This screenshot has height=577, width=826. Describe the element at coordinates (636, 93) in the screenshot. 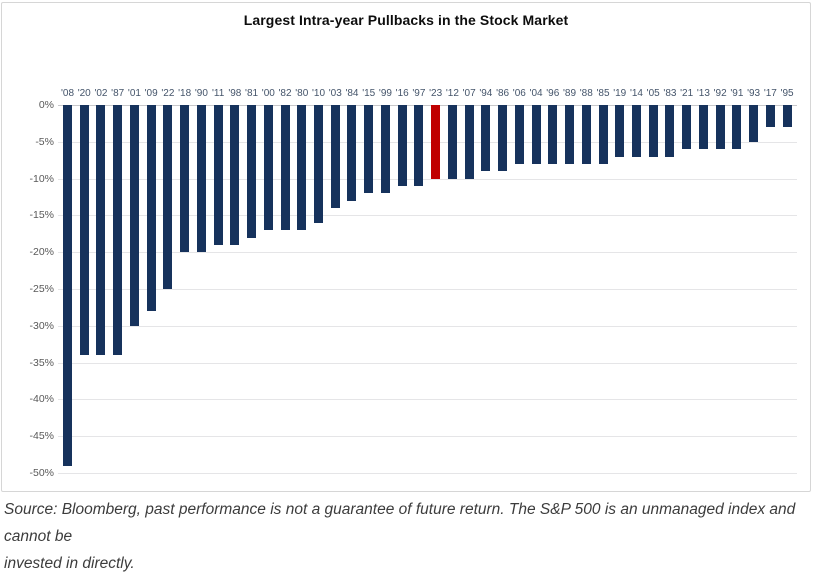

I see `x-category-label: '14` at that location.